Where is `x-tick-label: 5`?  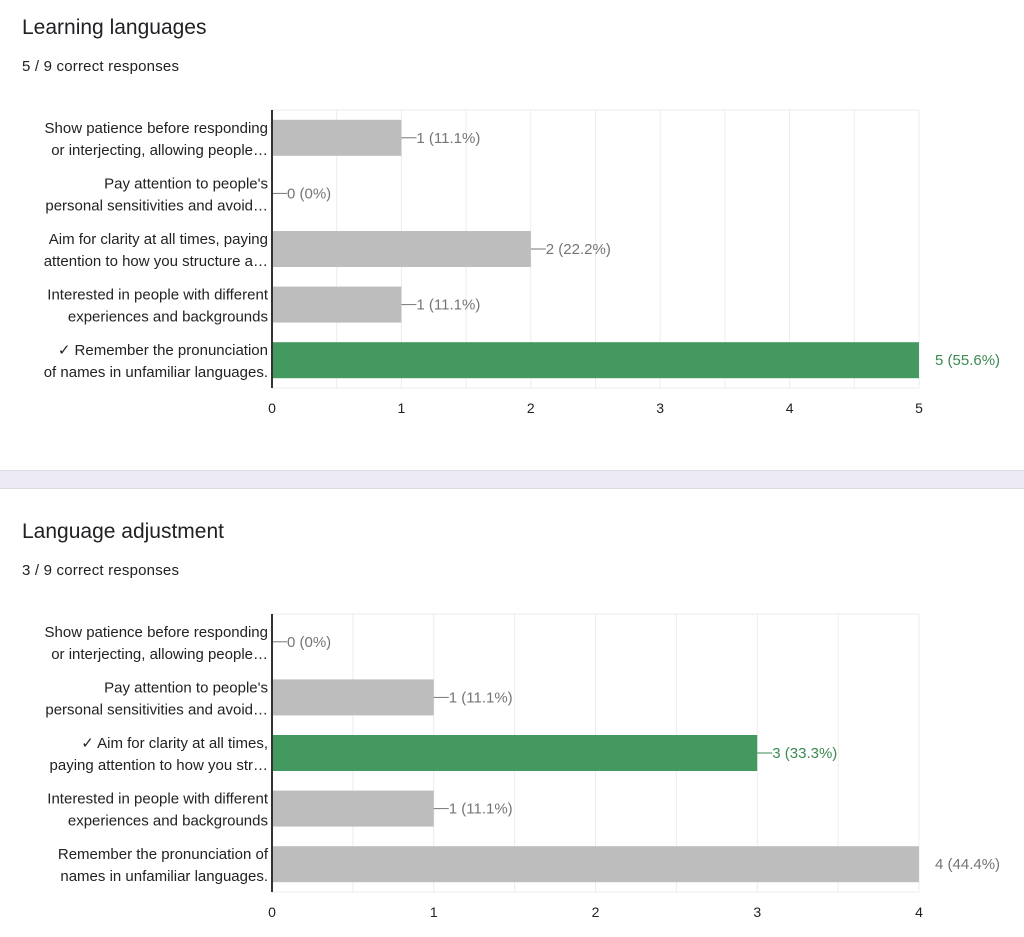 x-tick-label: 5 is located at coordinates (919, 408).